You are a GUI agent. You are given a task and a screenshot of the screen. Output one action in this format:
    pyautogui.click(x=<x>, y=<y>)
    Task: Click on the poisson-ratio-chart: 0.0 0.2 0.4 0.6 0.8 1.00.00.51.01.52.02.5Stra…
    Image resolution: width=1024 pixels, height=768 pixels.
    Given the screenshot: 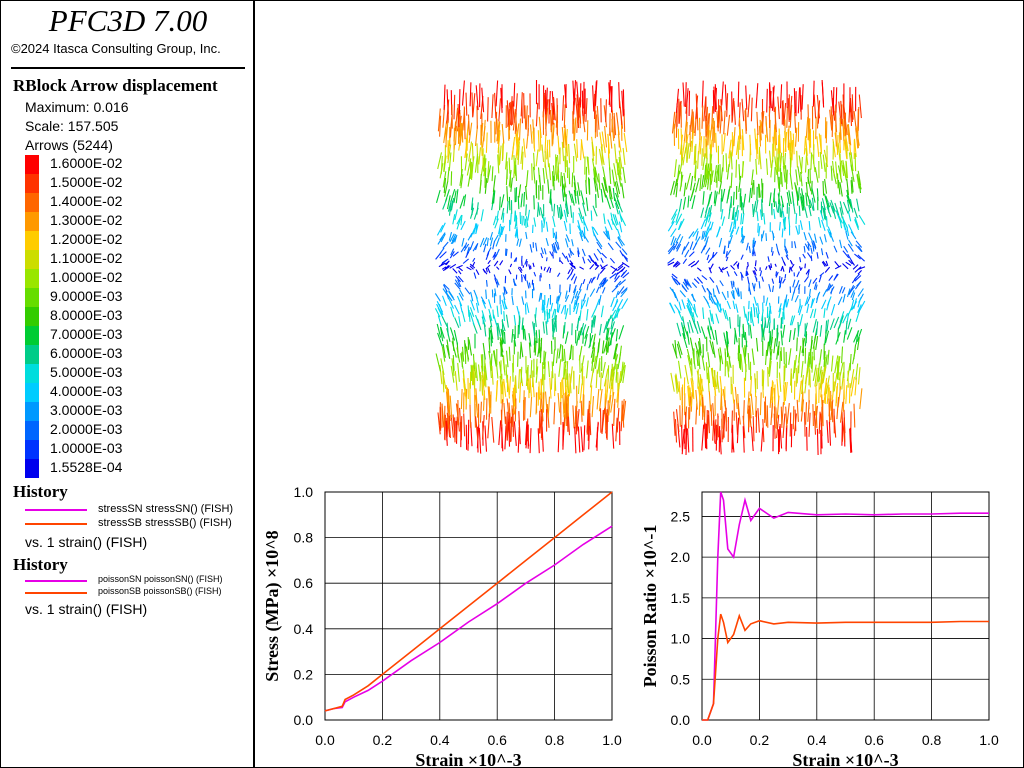 What is the action you would take?
    pyautogui.click(x=819, y=629)
    